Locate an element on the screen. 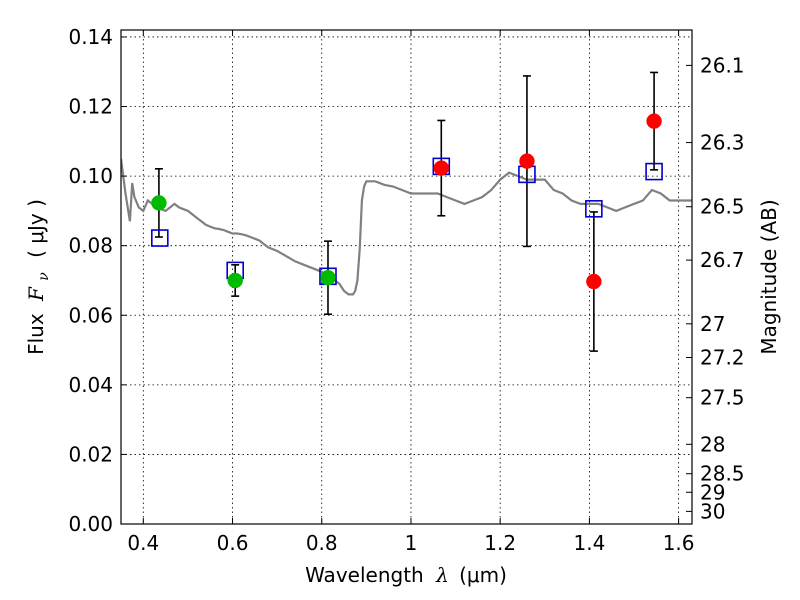 This screenshot has width=800, height=600. x-tick-label: 1.6 is located at coordinates (679, 543).